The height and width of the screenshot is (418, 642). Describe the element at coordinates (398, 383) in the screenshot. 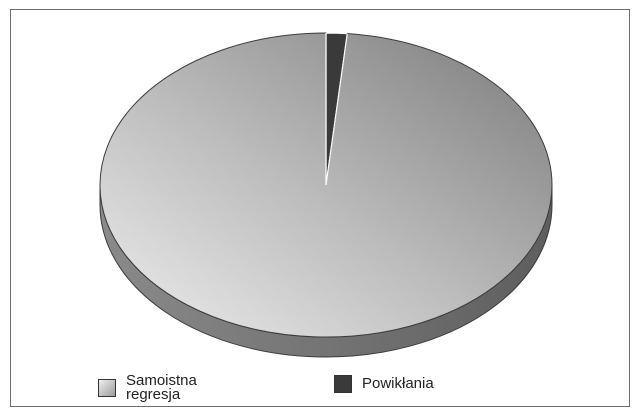

I see `legend-label-powiklania: Powikłania` at that location.